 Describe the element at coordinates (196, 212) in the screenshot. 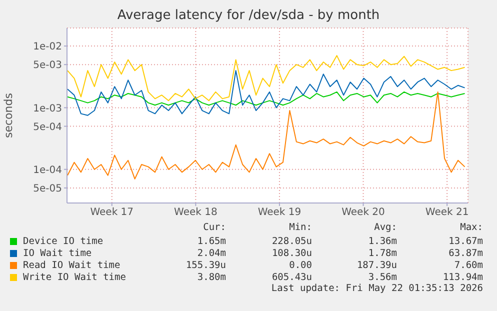

I see `x-tick-label: Week 18` at that location.